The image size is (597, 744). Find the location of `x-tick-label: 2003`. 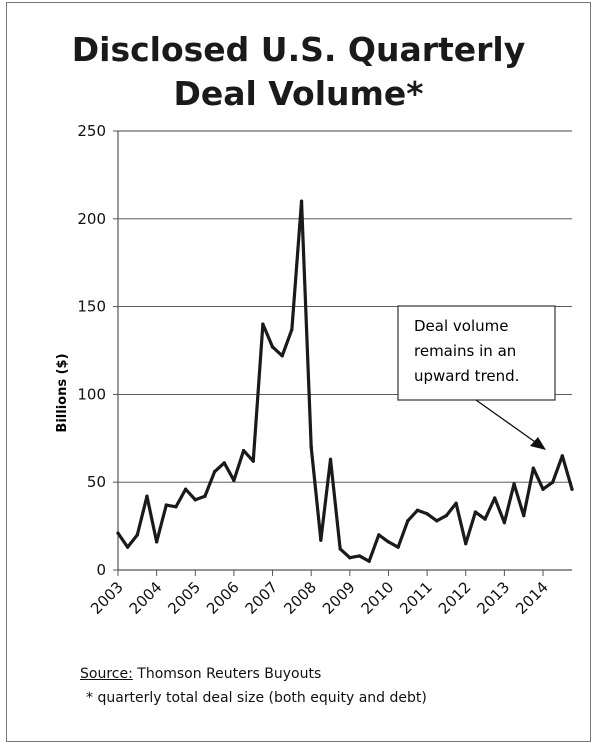

x-tick-label: 2003 is located at coordinates (107, 598).